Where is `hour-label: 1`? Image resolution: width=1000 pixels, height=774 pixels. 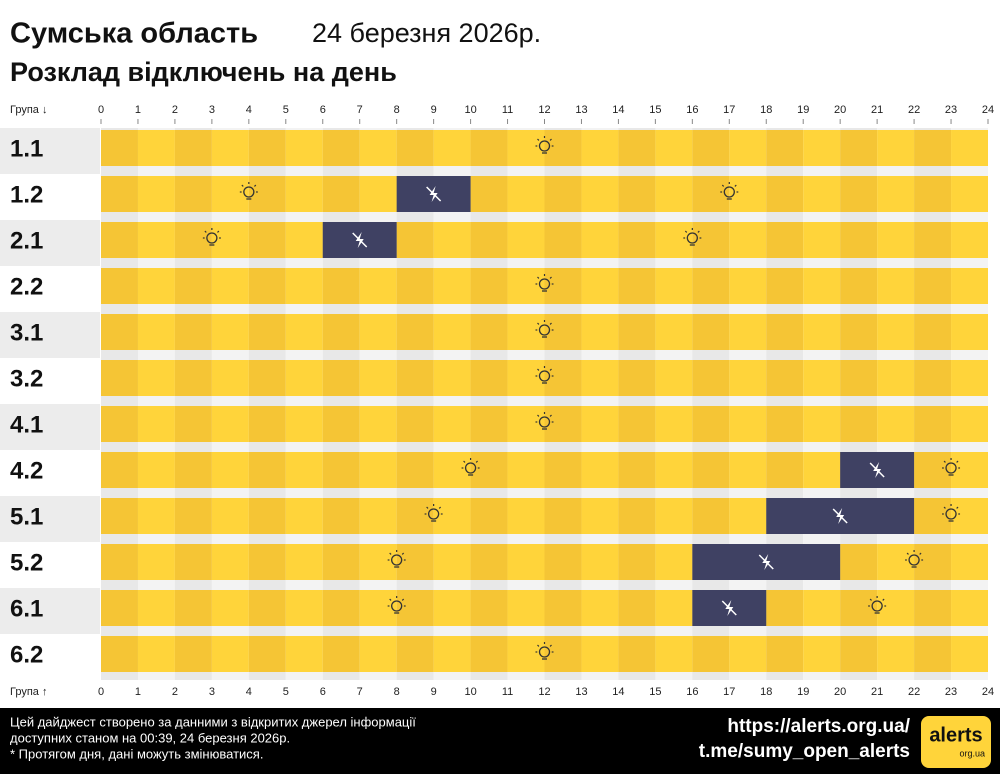
hour-label: 1 is located at coordinates (138, 110).